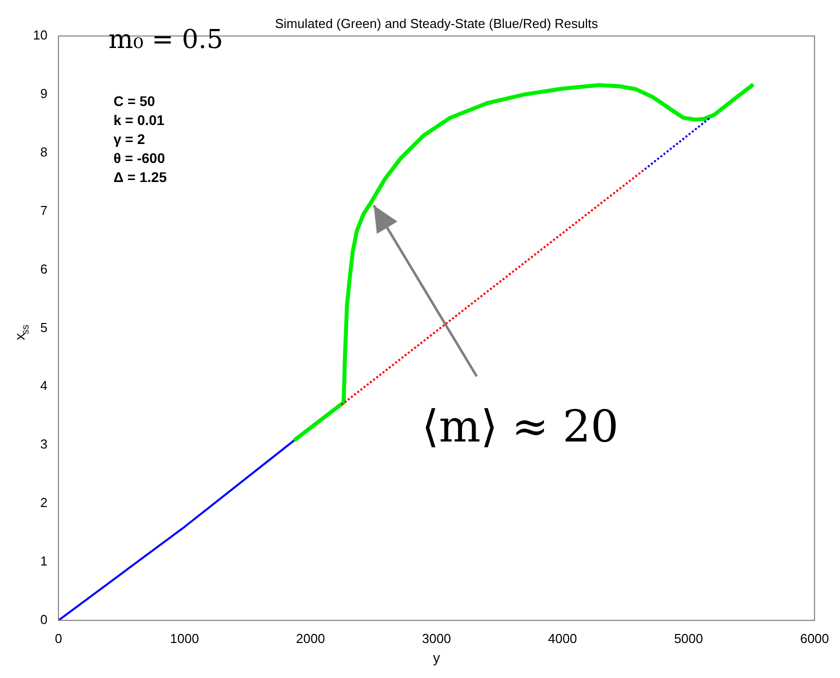  What do you see at coordinates (139, 158) in the screenshot?
I see `annotation: θ = -600` at bounding box center [139, 158].